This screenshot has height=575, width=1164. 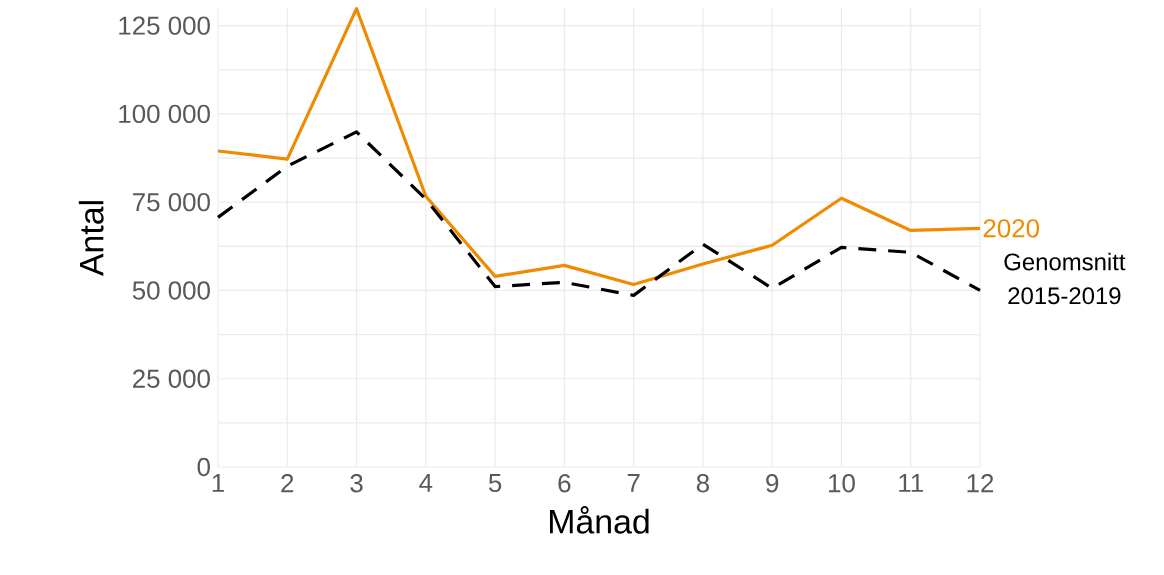 I want to click on x-tick-label: 2, so click(x=287, y=483).